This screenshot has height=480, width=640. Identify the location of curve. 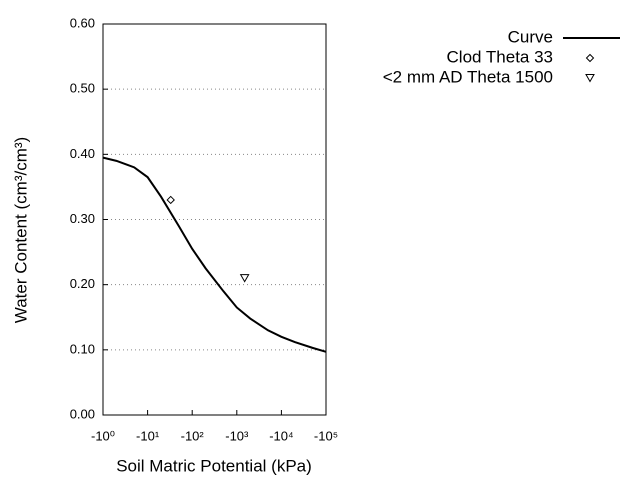
(214, 254).